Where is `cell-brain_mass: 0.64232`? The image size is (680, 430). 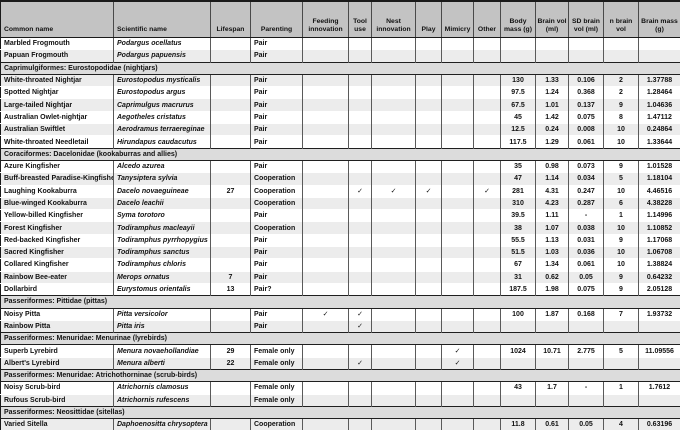
cell-brain_mass: 0.64232 is located at coordinates (659, 277).